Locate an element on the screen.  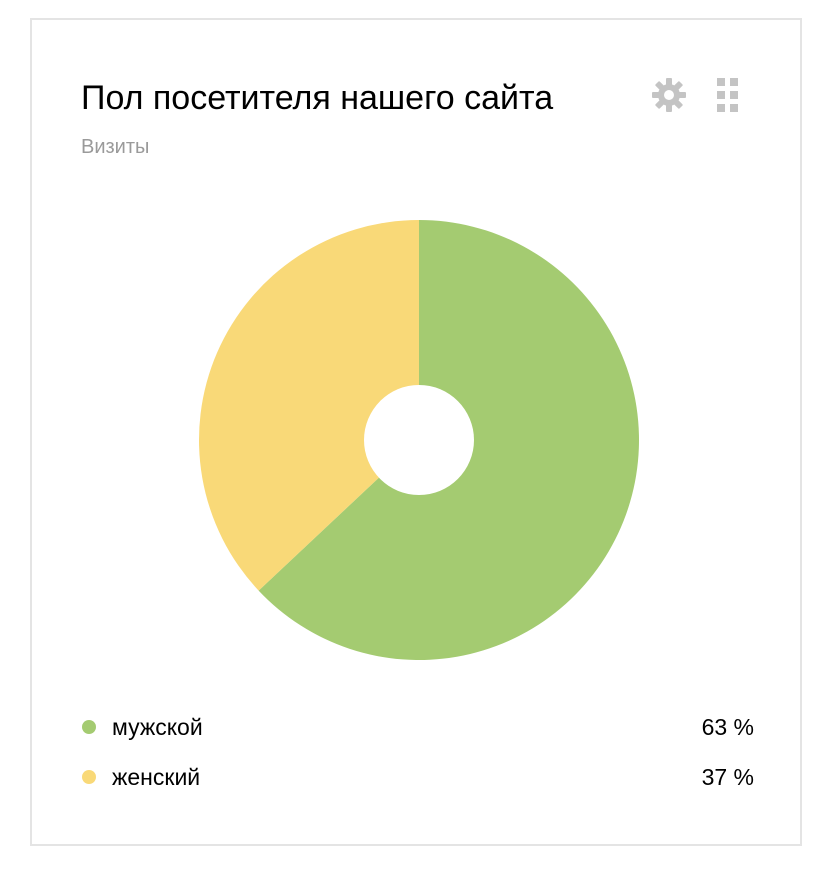
legend-label: женский is located at coordinates (156, 776).